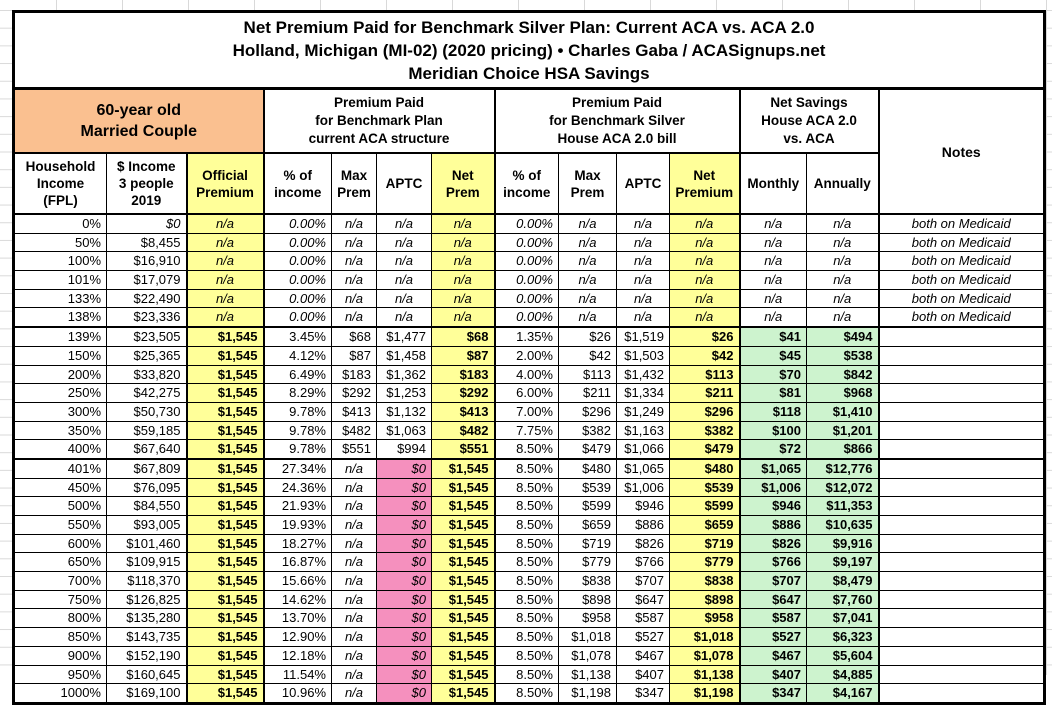 Image resolution: width=1052 pixels, height=705 pixels. What do you see at coordinates (704, 468) in the screenshot?
I see `cell-net2: $480` at bounding box center [704, 468].